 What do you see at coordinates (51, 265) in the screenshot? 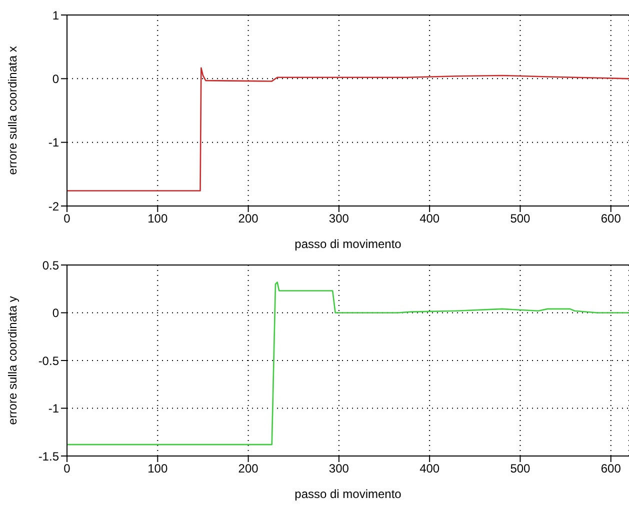
I see `y-tick-label: 0.5` at bounding box center [51, 265].